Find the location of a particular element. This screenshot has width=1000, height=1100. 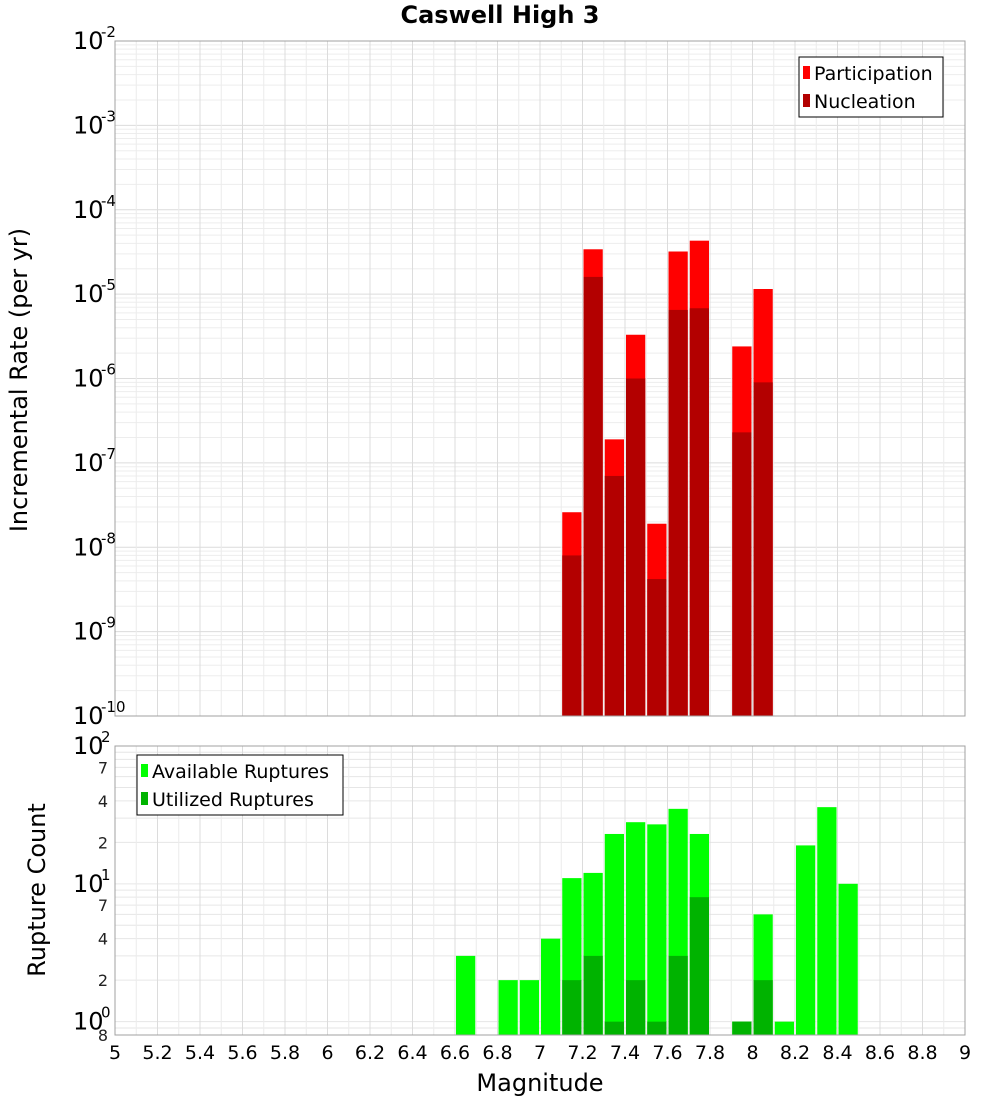

top-y-tick-label: 10⁻⁶ is located at coordinates (94, 377).